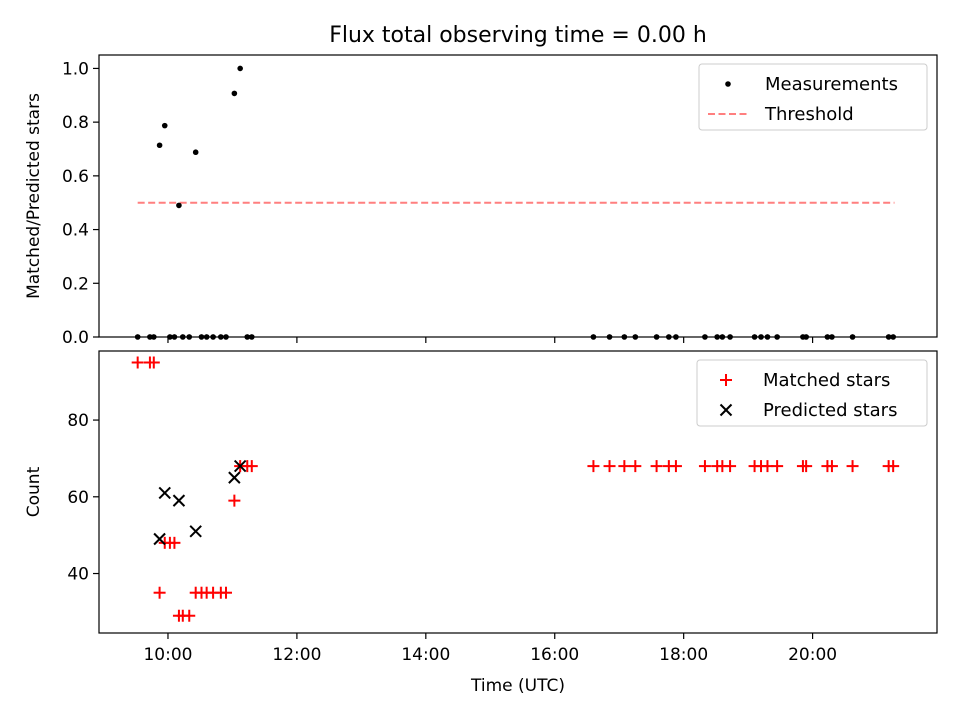 This screenshot has height=720, width=960. What do you see at coordinates (78, 575) in the screenshot?
I see `bottom-y-tick-label: 40` at bounding box center [78, 575].